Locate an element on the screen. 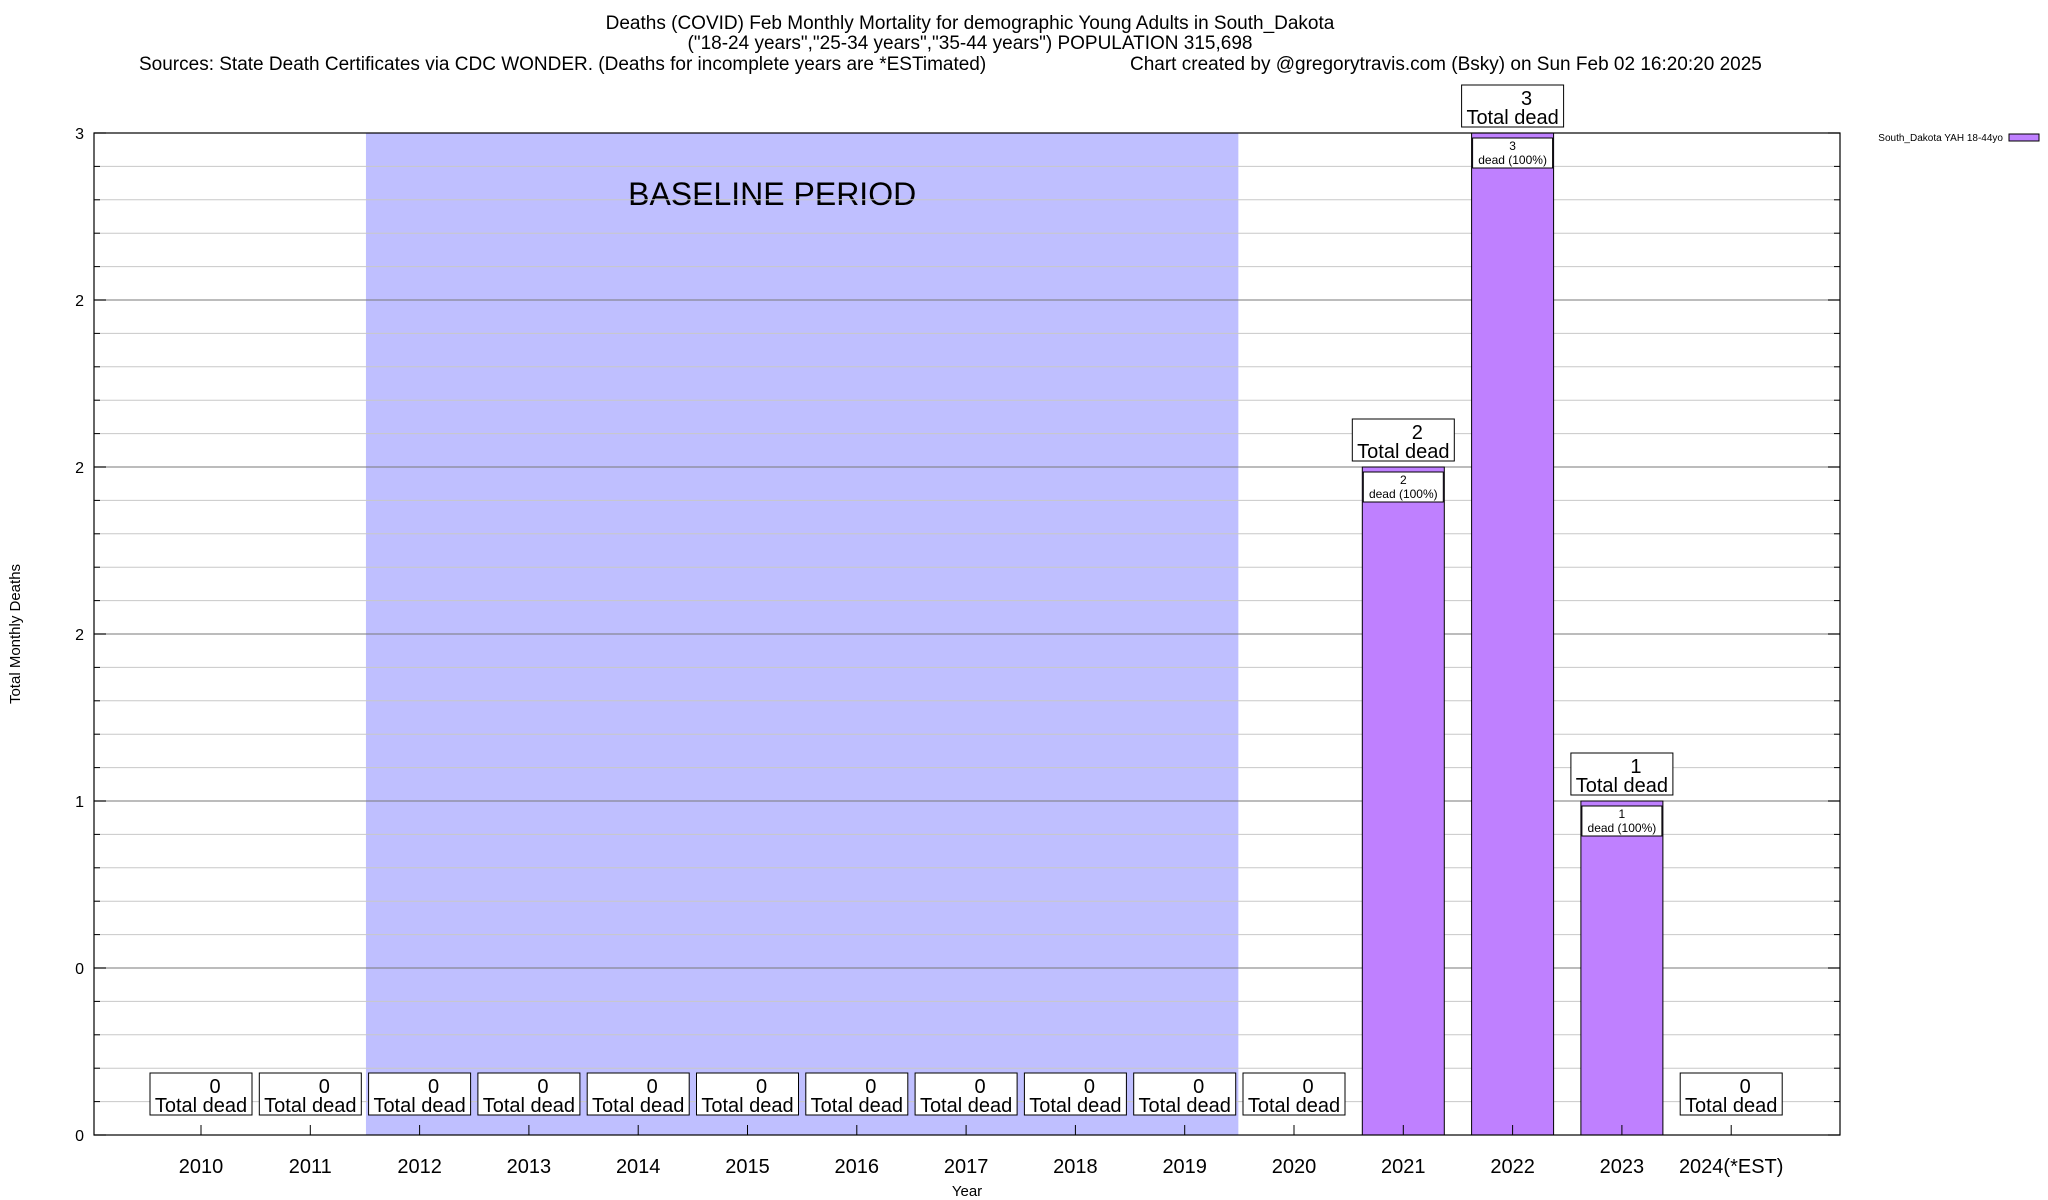 The width and height of the screenshot is (2048, 1200). y-tick-label: 1 is located at coordinates (79, 802).